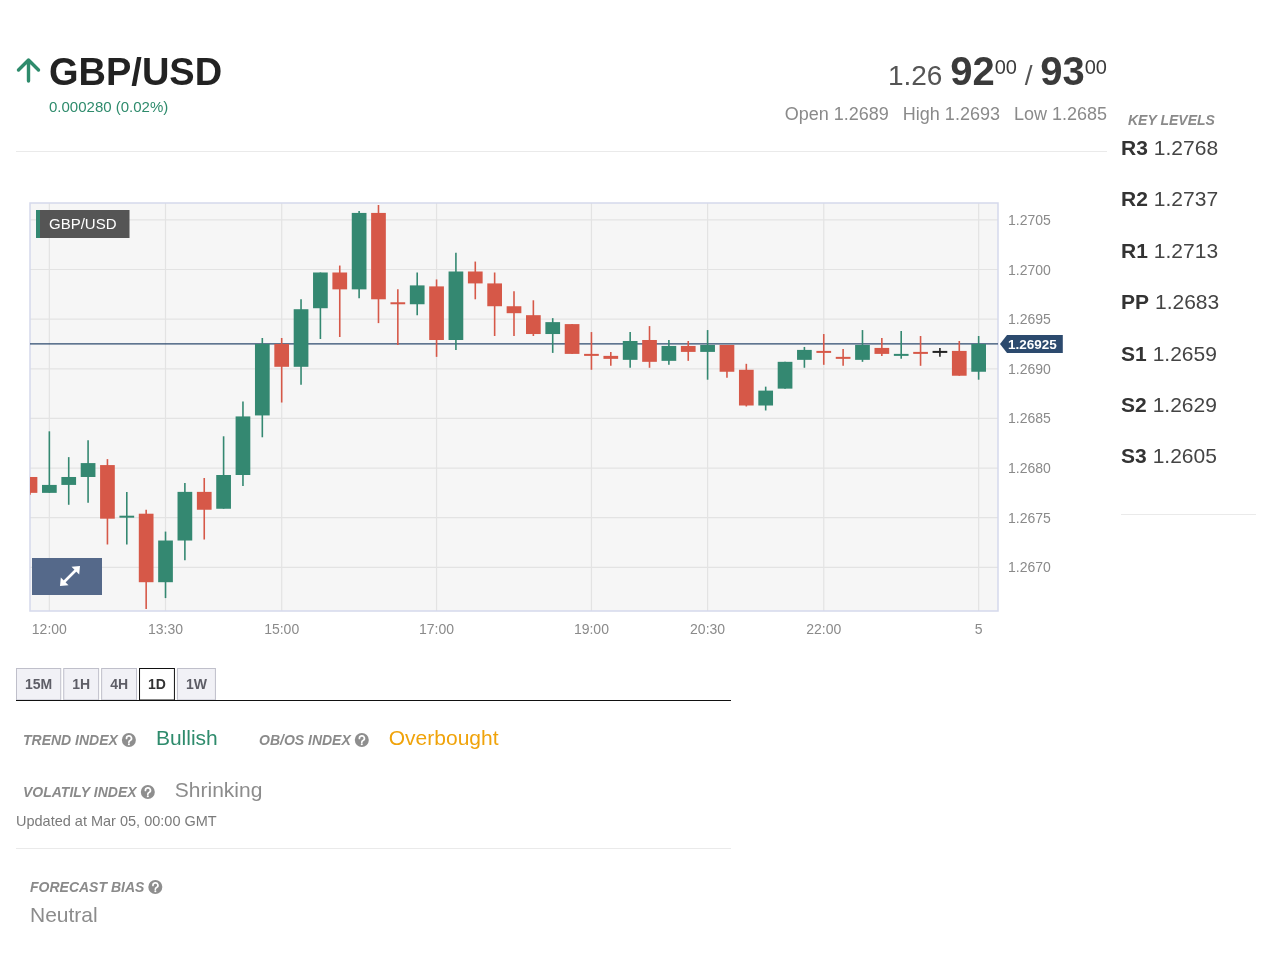 This screenshot has width=1261, height=979. What do you see at coordinates (997, 71) in the screenshot?
I see `text: 1.26 92$^{00}$ / 93$^{00}$` at bounding box center [997, 71].